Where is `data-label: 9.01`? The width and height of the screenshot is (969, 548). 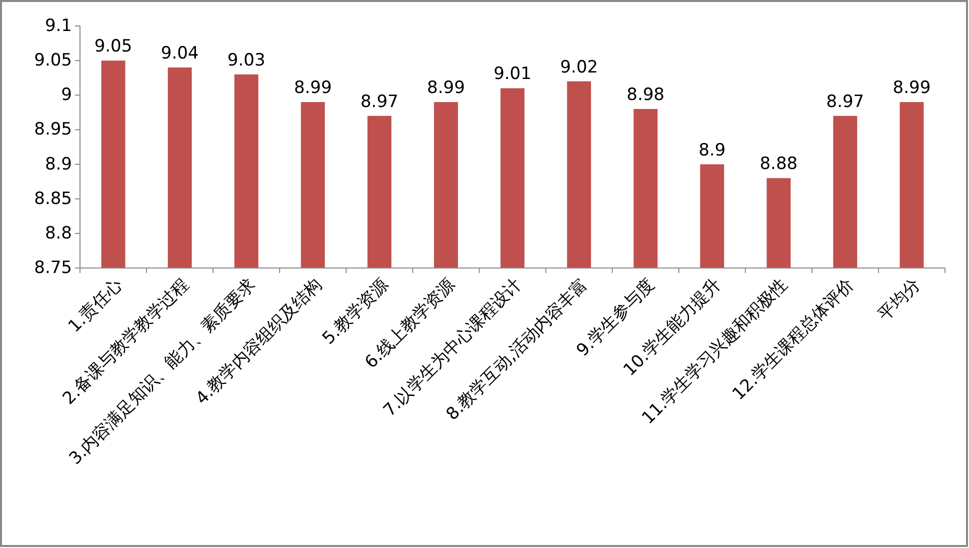 data-label: 9.01 is located at coordinates (513, 74).